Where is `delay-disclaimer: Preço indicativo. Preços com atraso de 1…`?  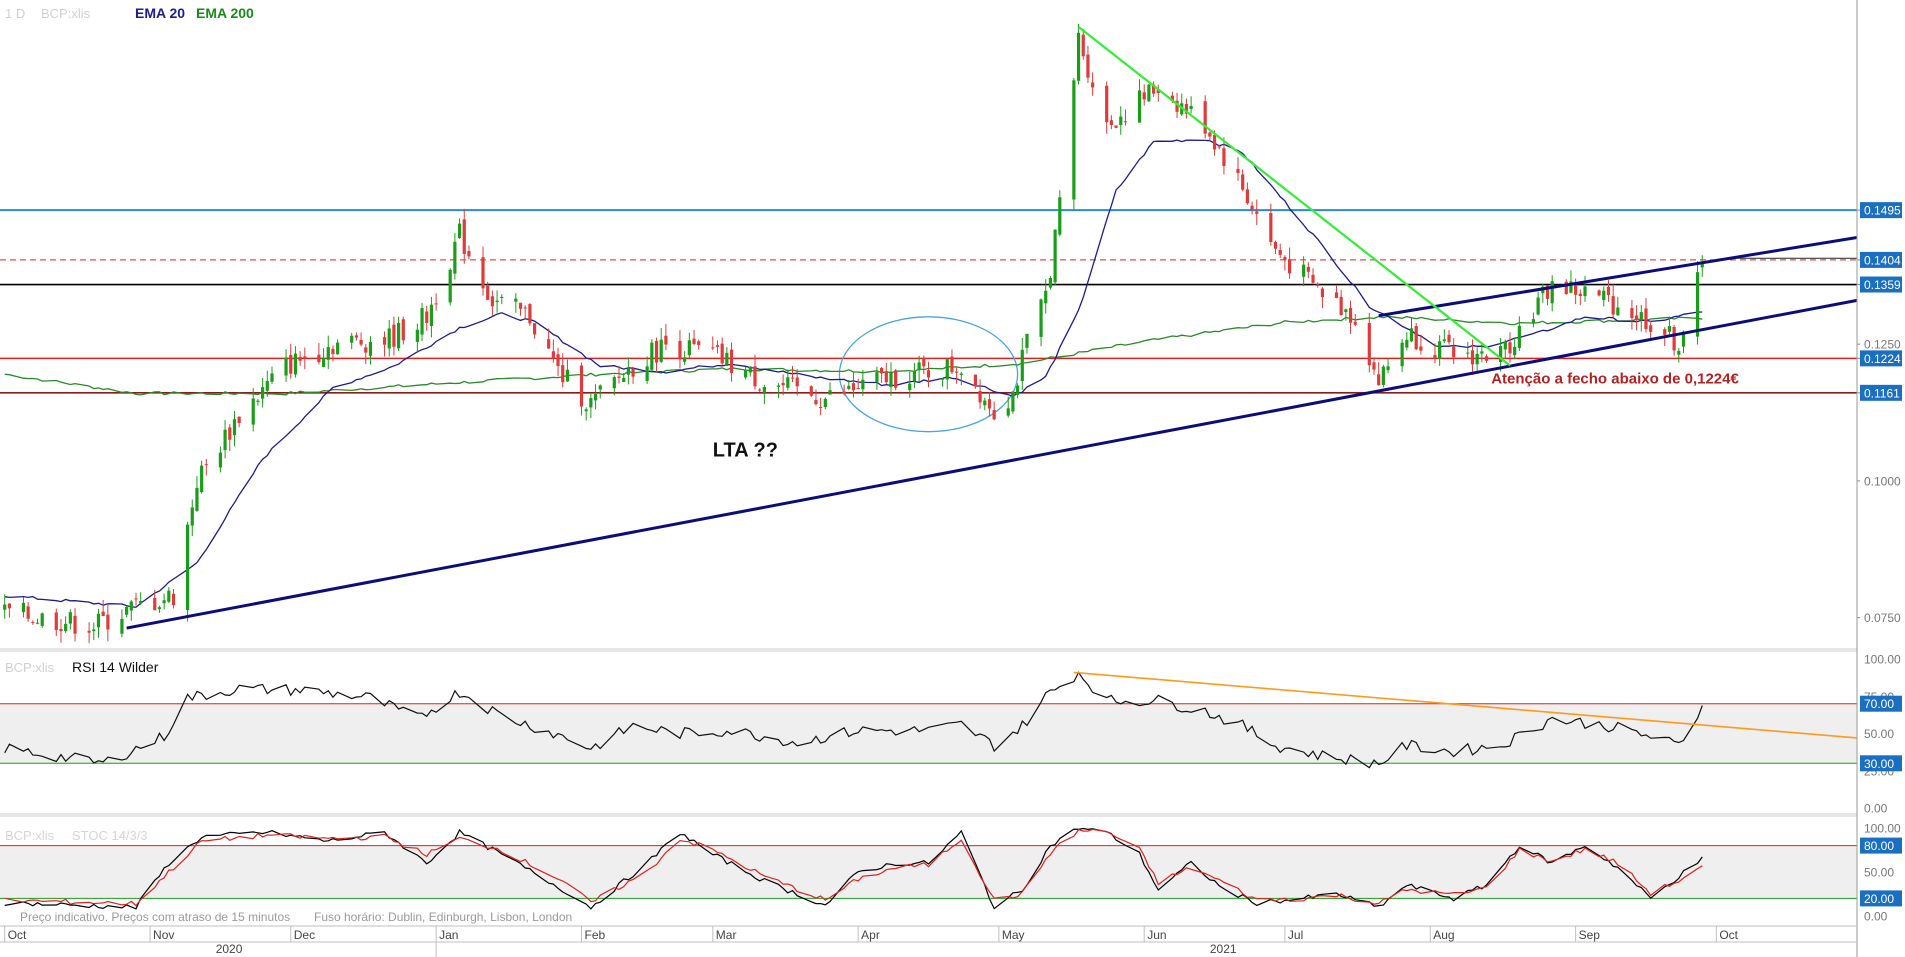
delay-disclaimer: Preço indicativo. Preços com atraso de 1… is located at coordinates (155, 917).